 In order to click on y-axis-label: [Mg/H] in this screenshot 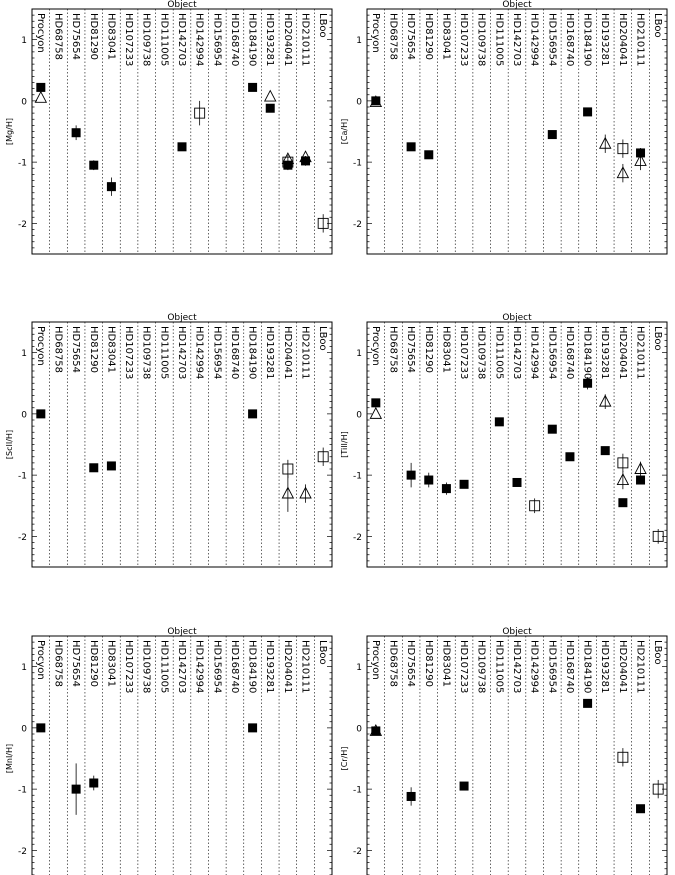, I will do `click(9, 131)`.